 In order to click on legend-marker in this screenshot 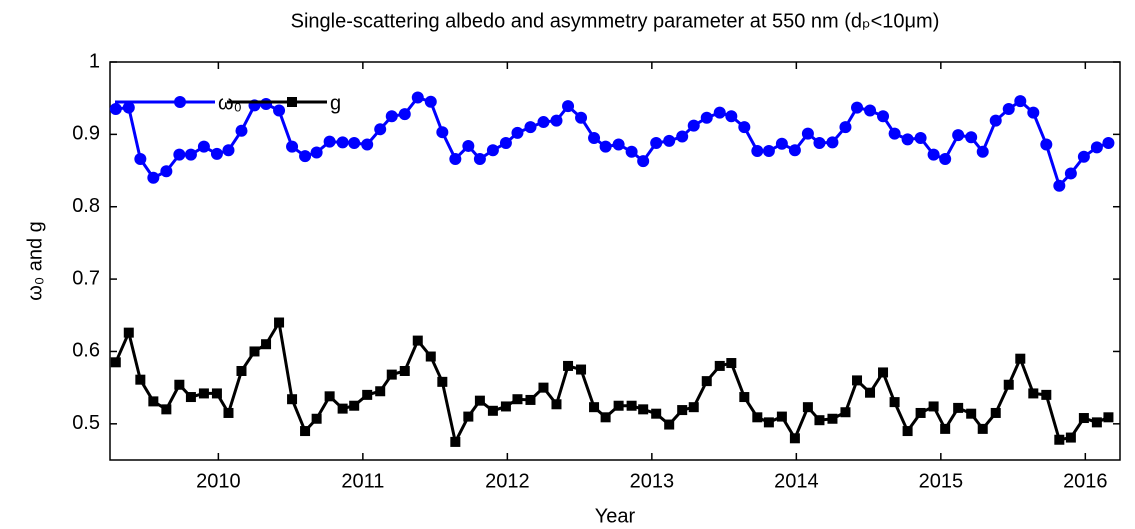, I will do `click(292, 102)`.